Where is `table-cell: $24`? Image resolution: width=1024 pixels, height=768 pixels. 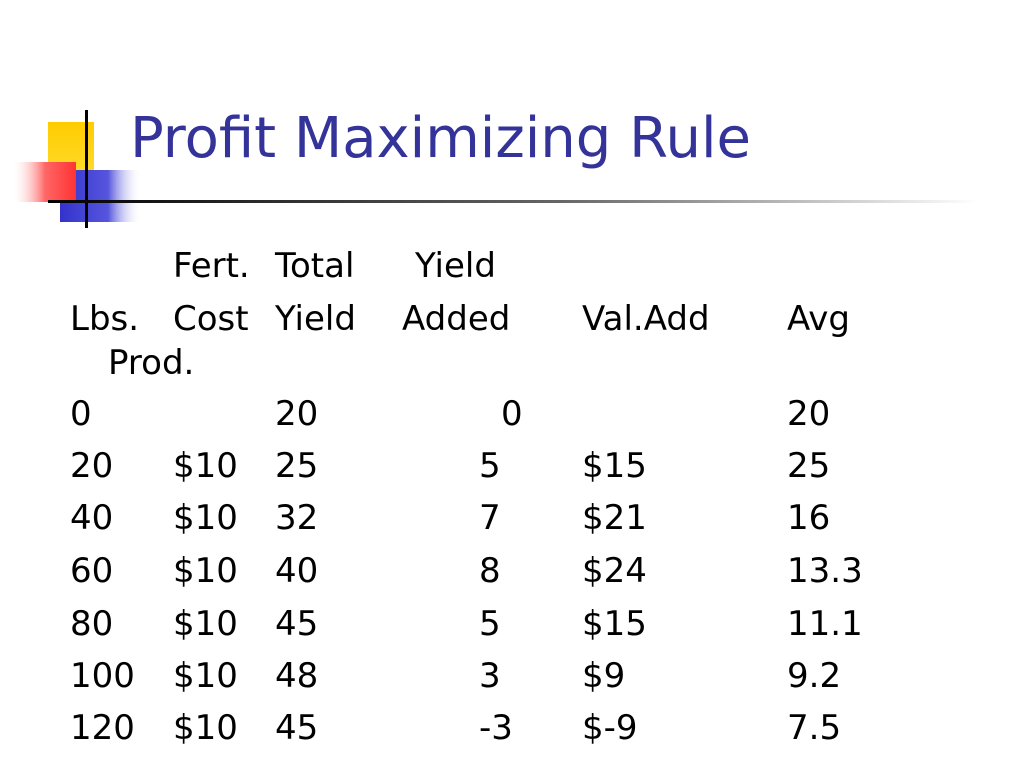 table-cell: $24 is located at coordinates (614, 571).